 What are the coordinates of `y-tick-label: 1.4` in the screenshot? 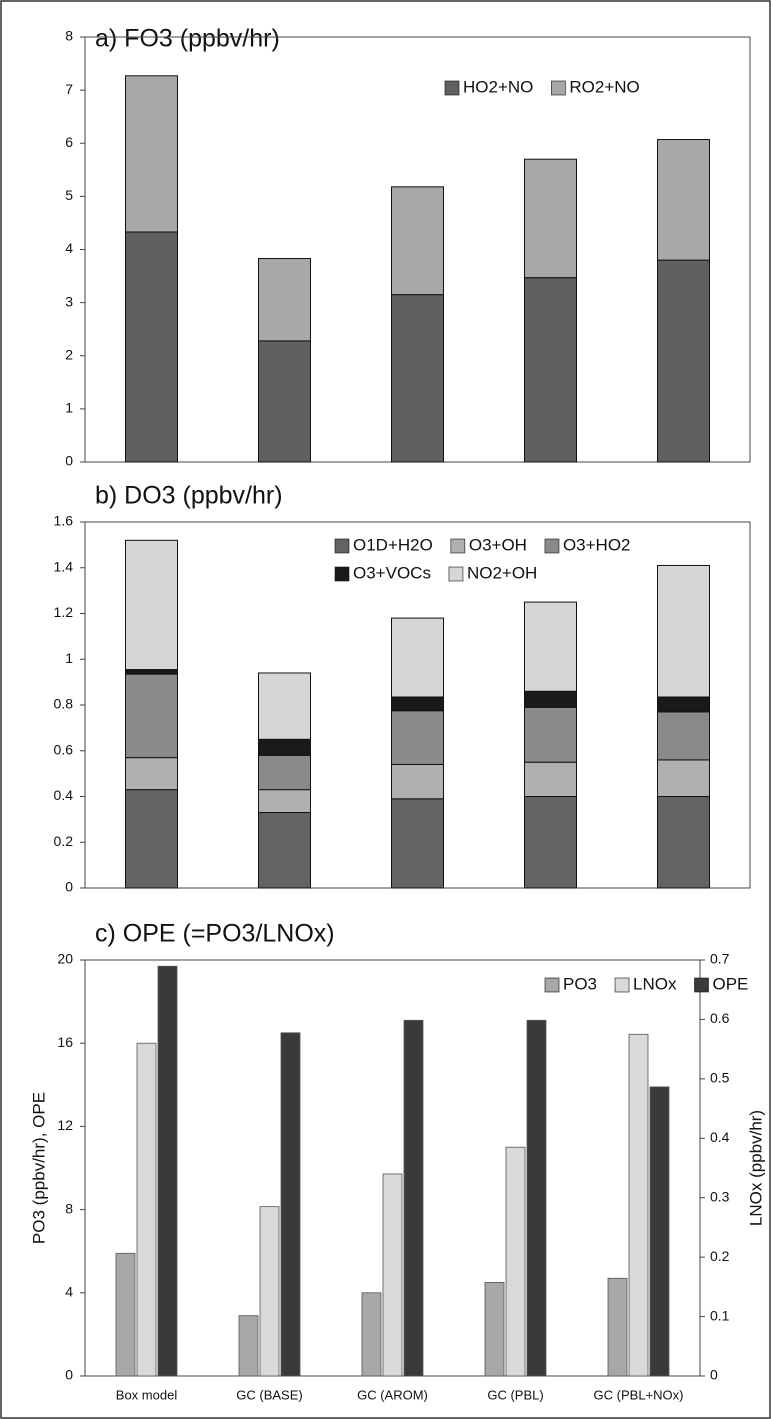 It's located at (64, 566).